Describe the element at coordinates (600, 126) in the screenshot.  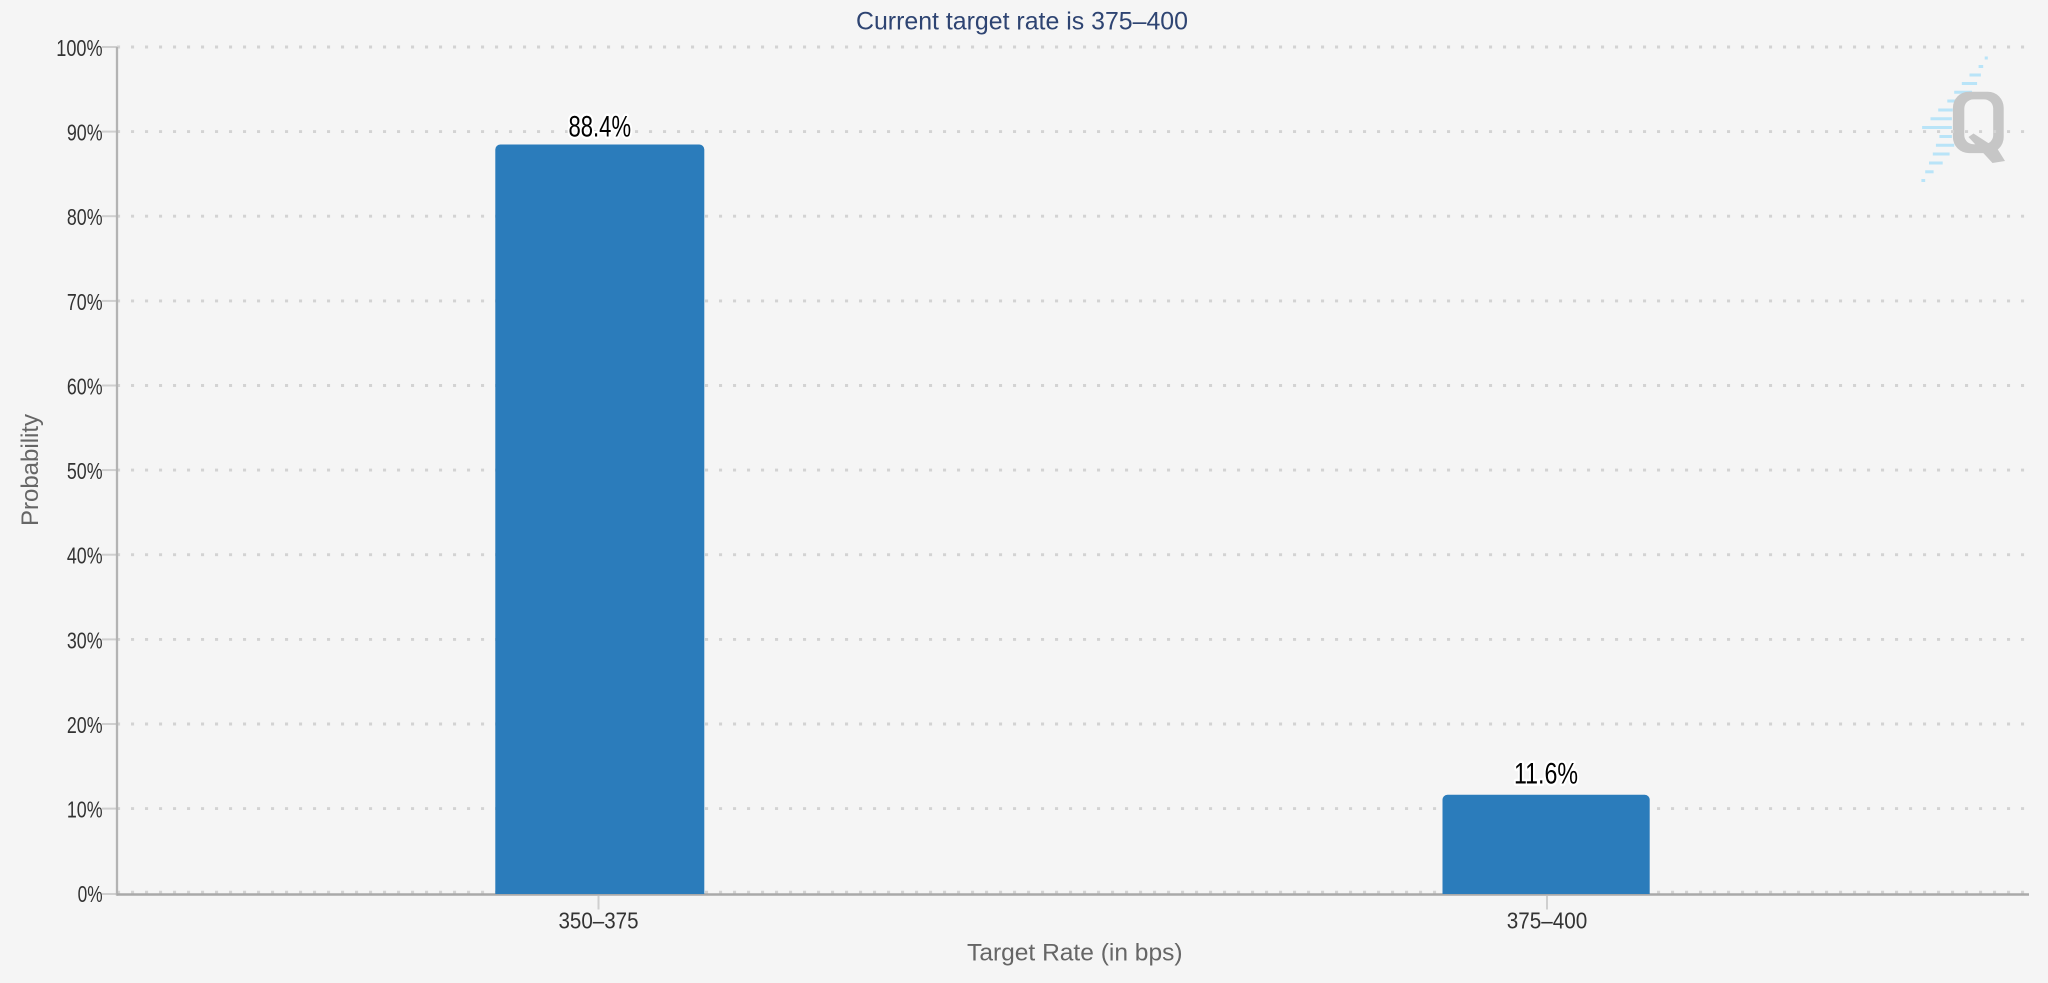
I see `svg-text: 88.4%` at that location.